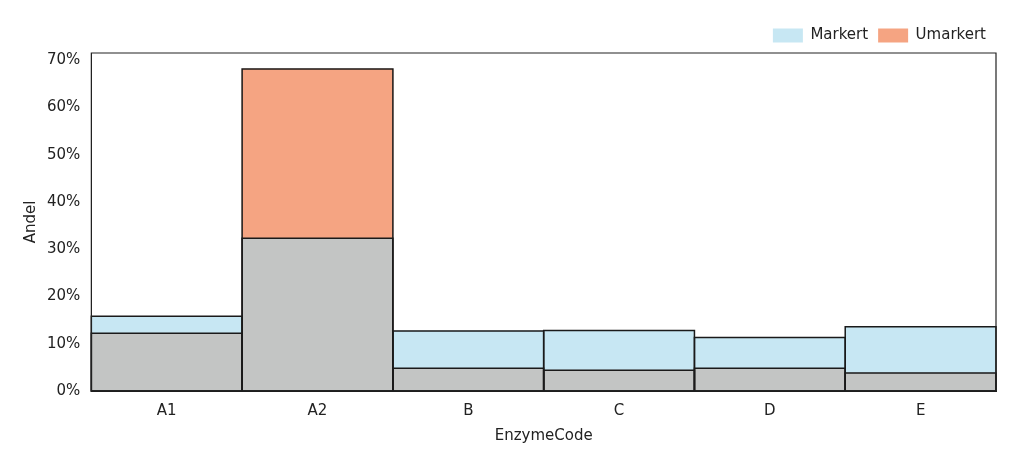  Describe the element at coordinates (68, 389) in the screenshot. I see `y-tick-label: 0%` at that location.